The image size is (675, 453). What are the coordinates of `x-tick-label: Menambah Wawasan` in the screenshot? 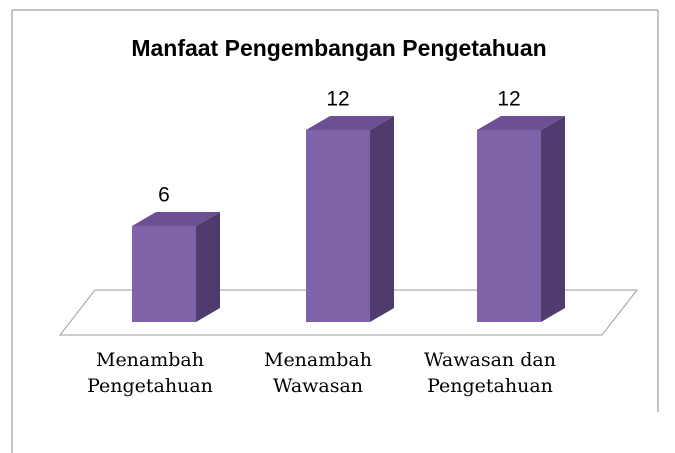 It's located at (317, 373).